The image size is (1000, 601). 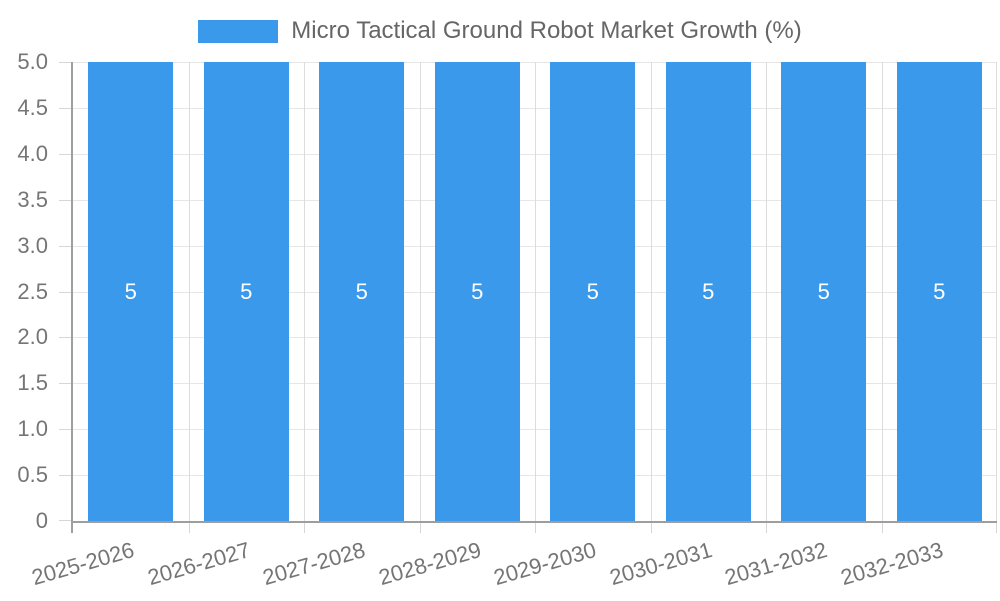 What do you see at coordinates (32, 383) in the screenshot?
I see `y-tick-label: 1.5` at bounding box center [32, 383].